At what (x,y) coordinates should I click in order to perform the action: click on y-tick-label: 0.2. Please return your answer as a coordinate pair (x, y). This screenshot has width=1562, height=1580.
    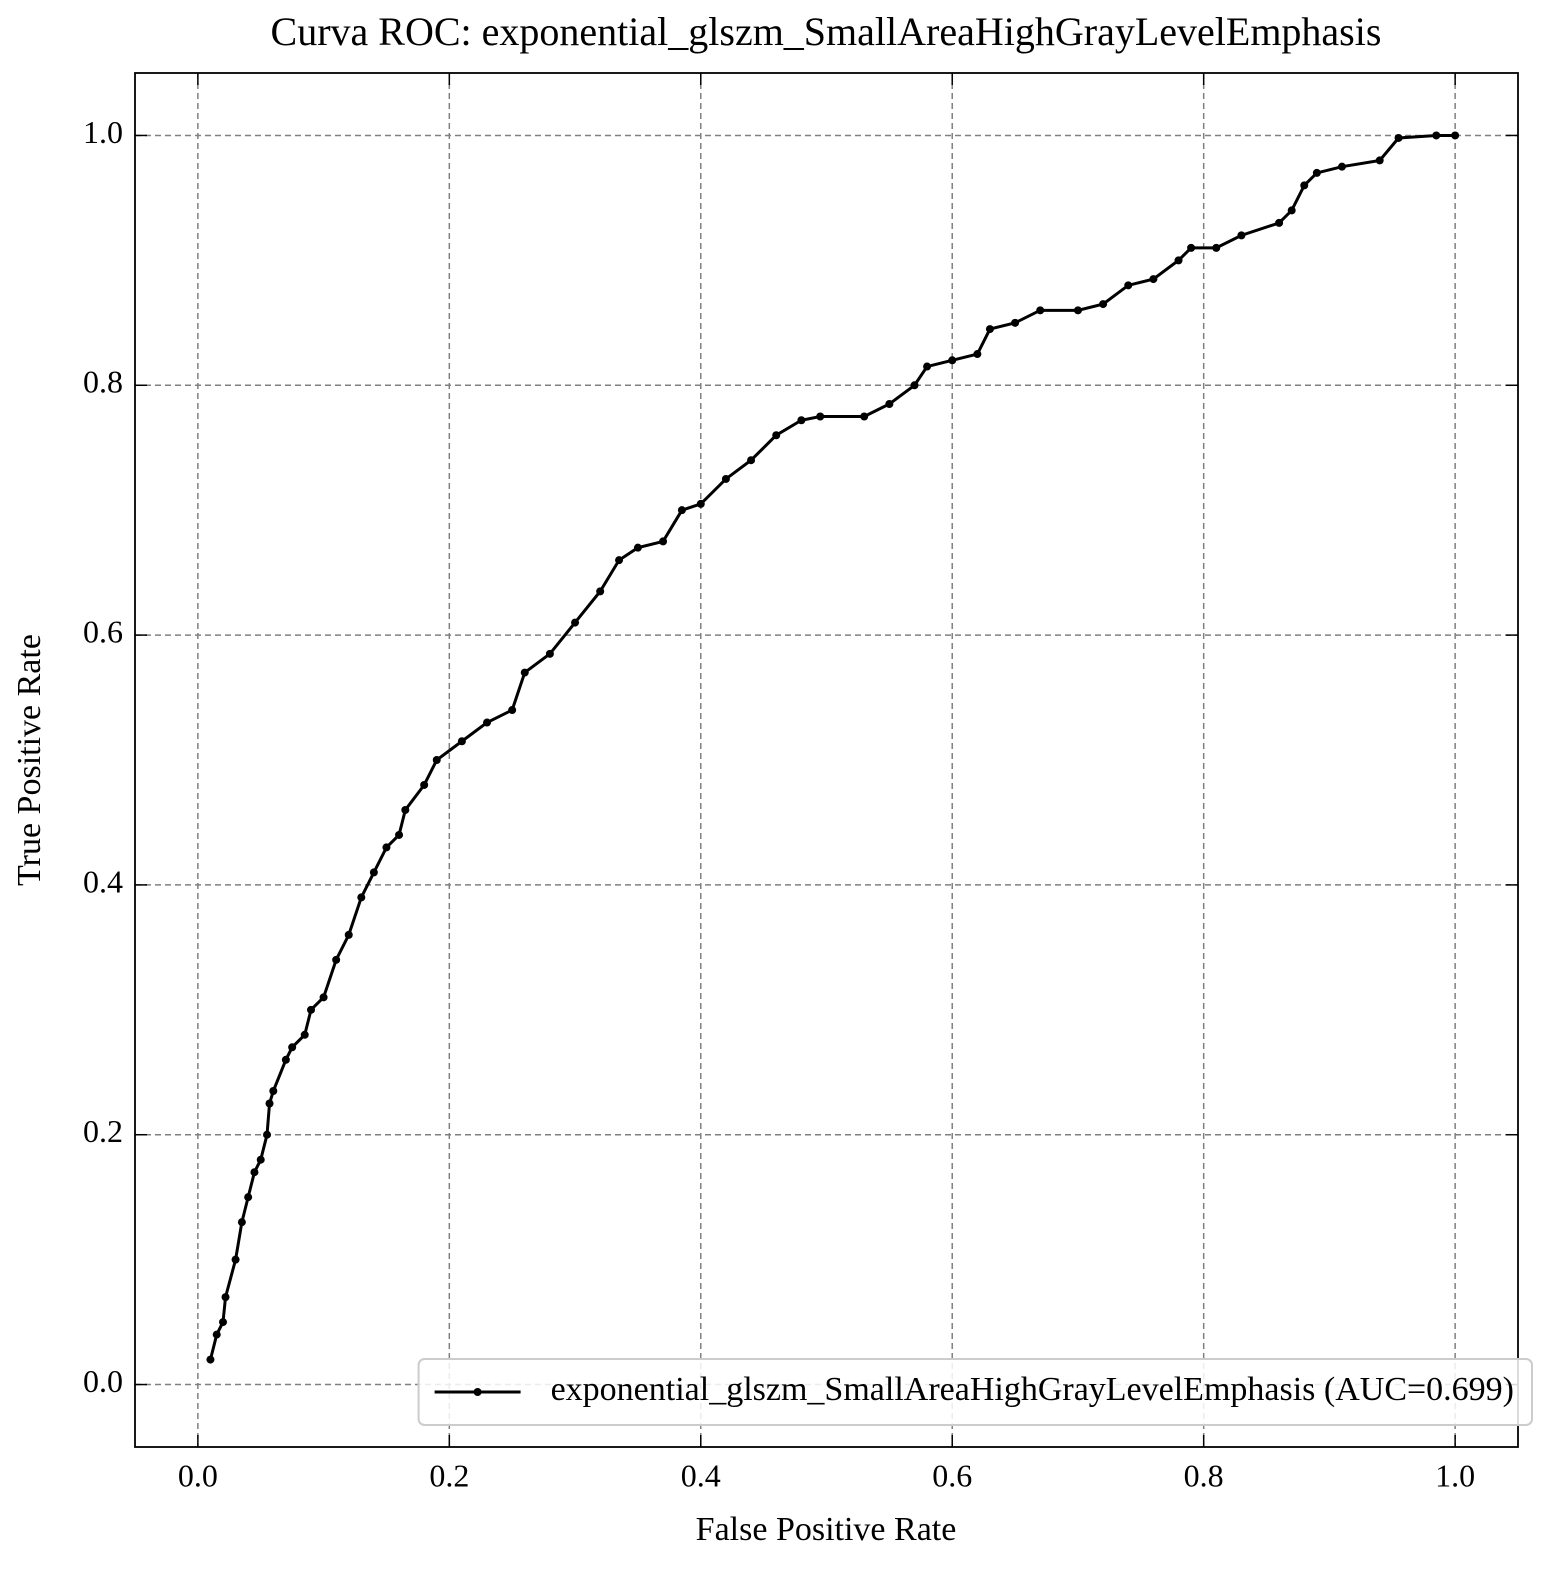
    Looking at the image, I should click on (103, 1131).